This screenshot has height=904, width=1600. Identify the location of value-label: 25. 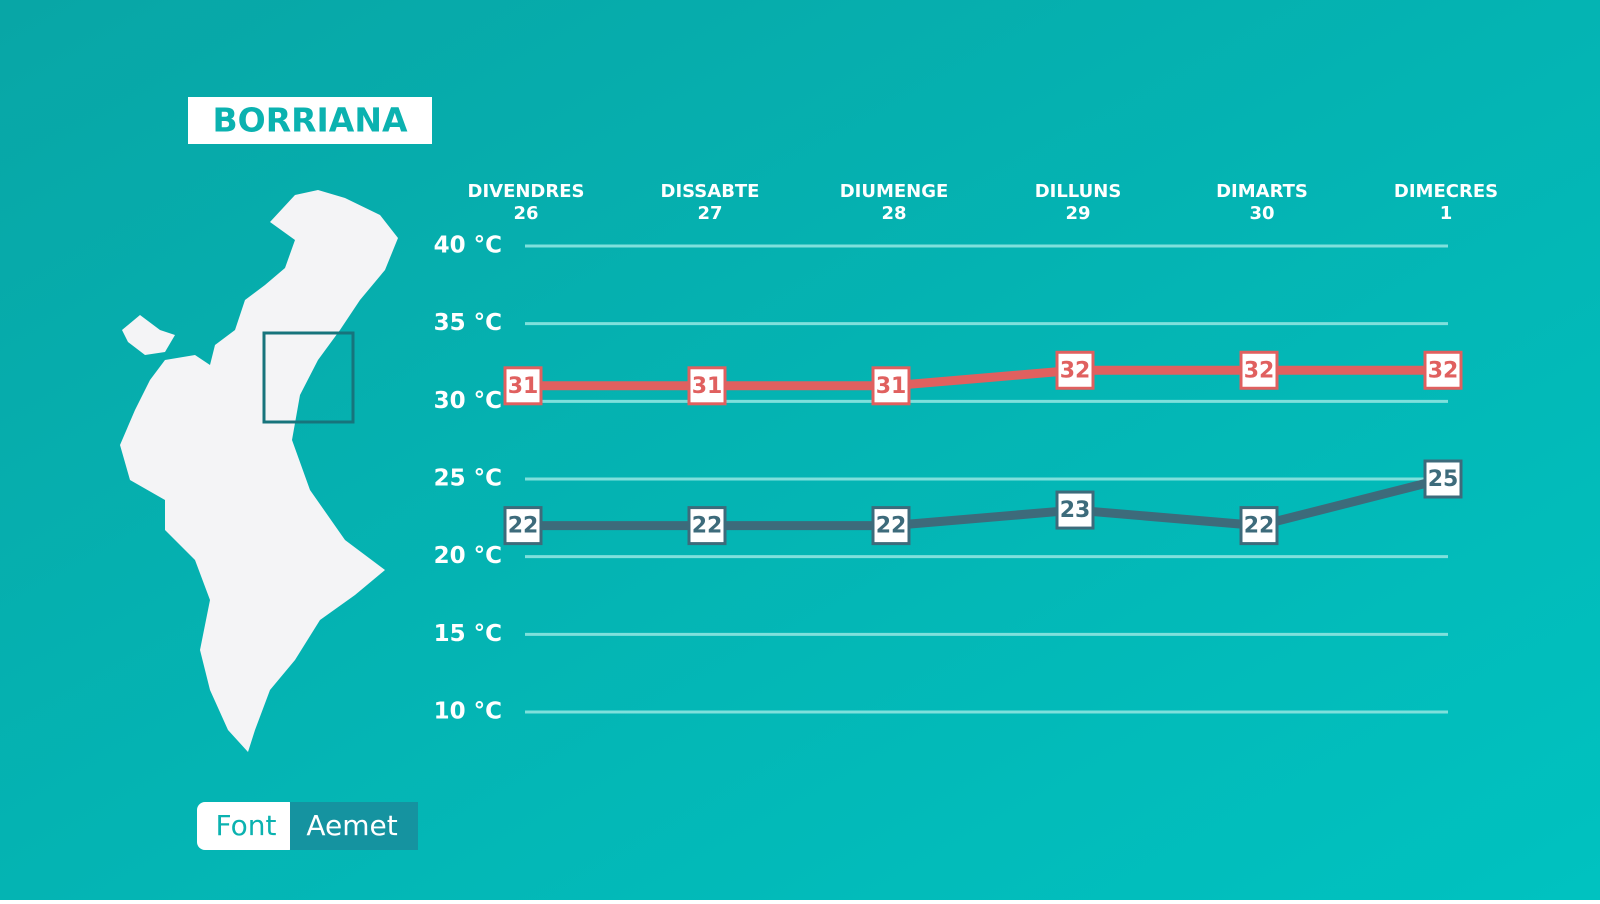
(1443, 479).